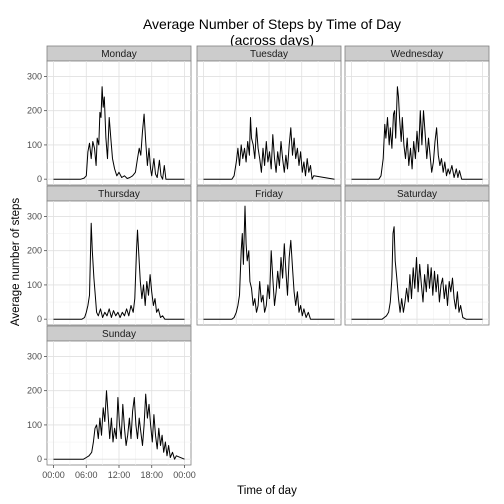  I want to click on chart-title: Average Number of Steps by Time of Day, so click(272, 24).